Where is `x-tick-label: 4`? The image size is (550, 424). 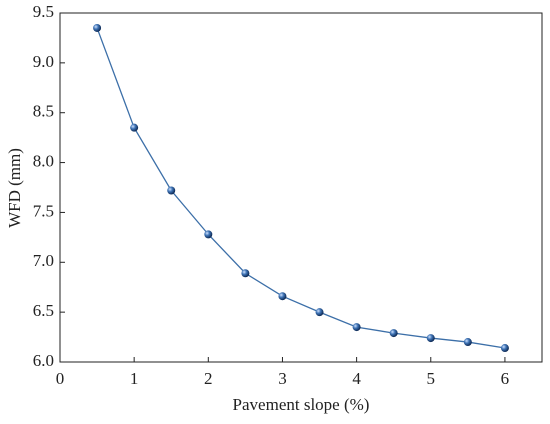 x-tick-label: 4 is located at coordinates (356, 378).